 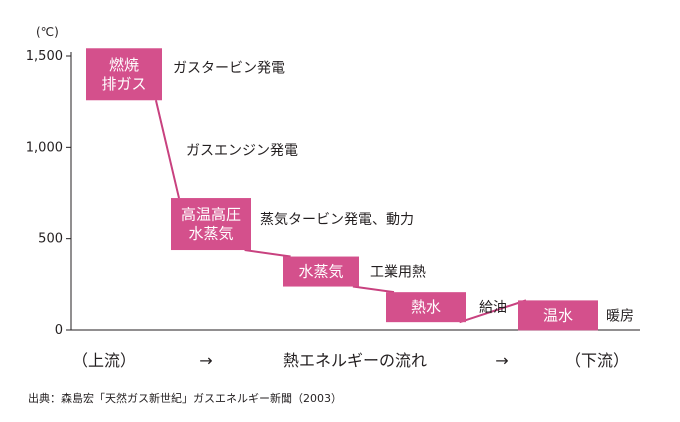 I want to click on flow-arrow-left: →, so click(x=205, y=360).